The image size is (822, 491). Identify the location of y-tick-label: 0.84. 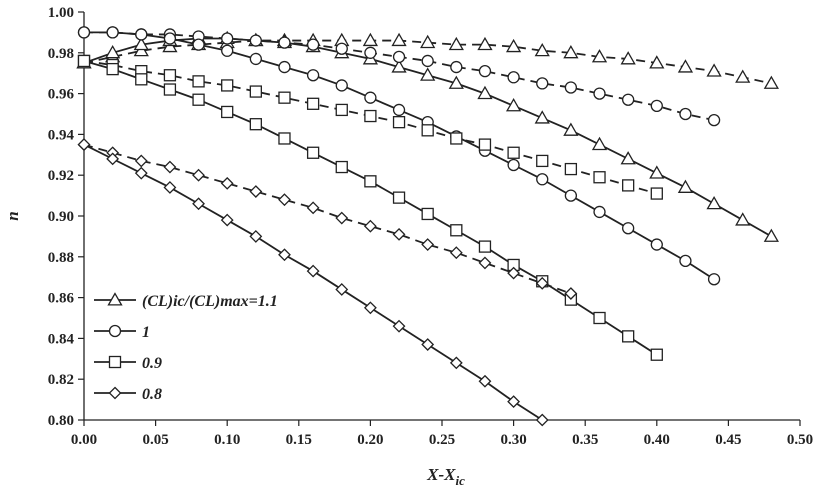
(61, 339).